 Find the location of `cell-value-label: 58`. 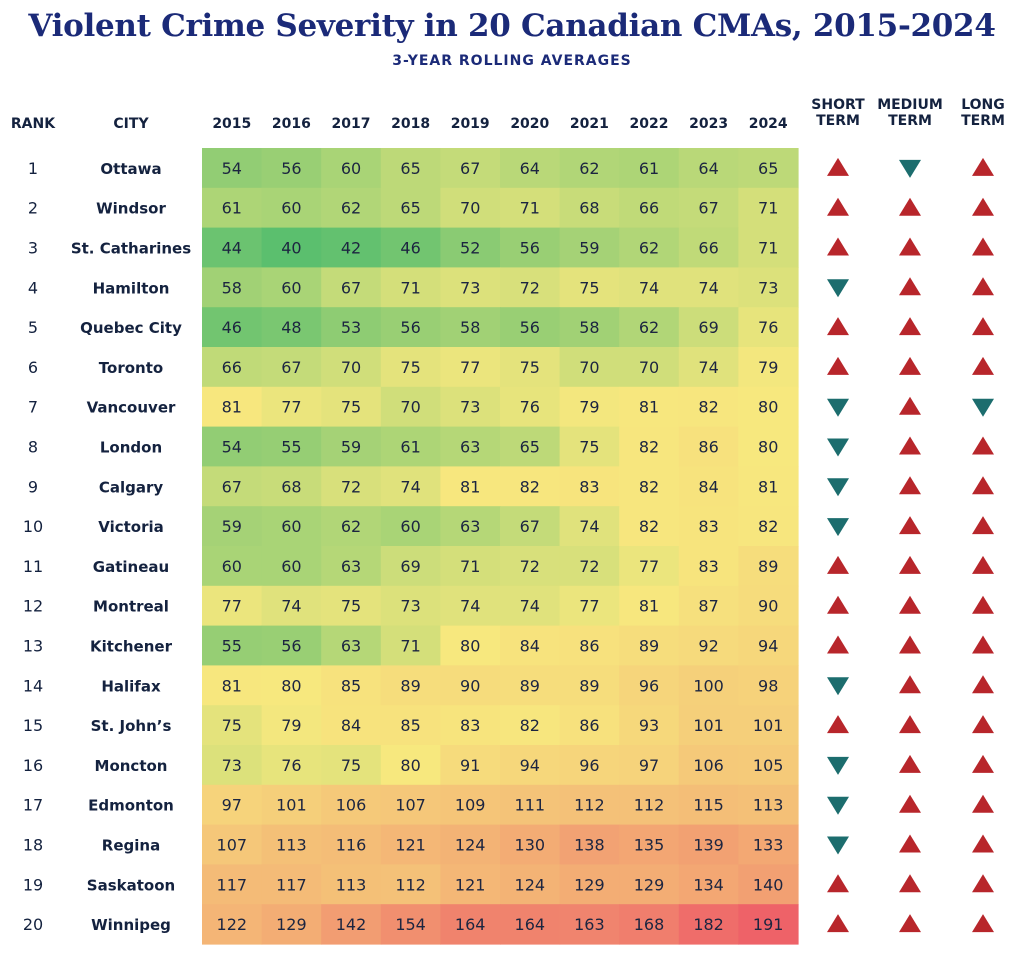

cell-value-label: 58 is located at coordinates (470, 327).